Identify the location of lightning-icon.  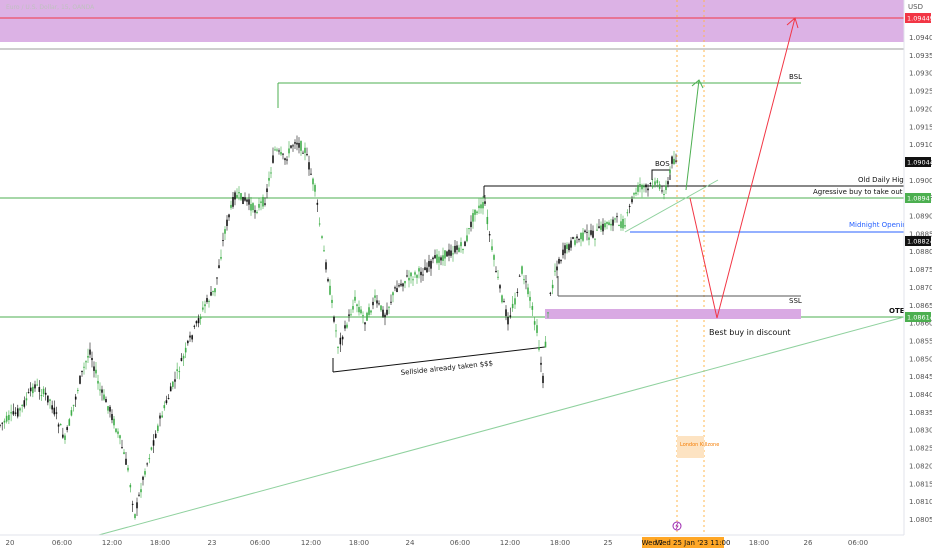
(677, 526).